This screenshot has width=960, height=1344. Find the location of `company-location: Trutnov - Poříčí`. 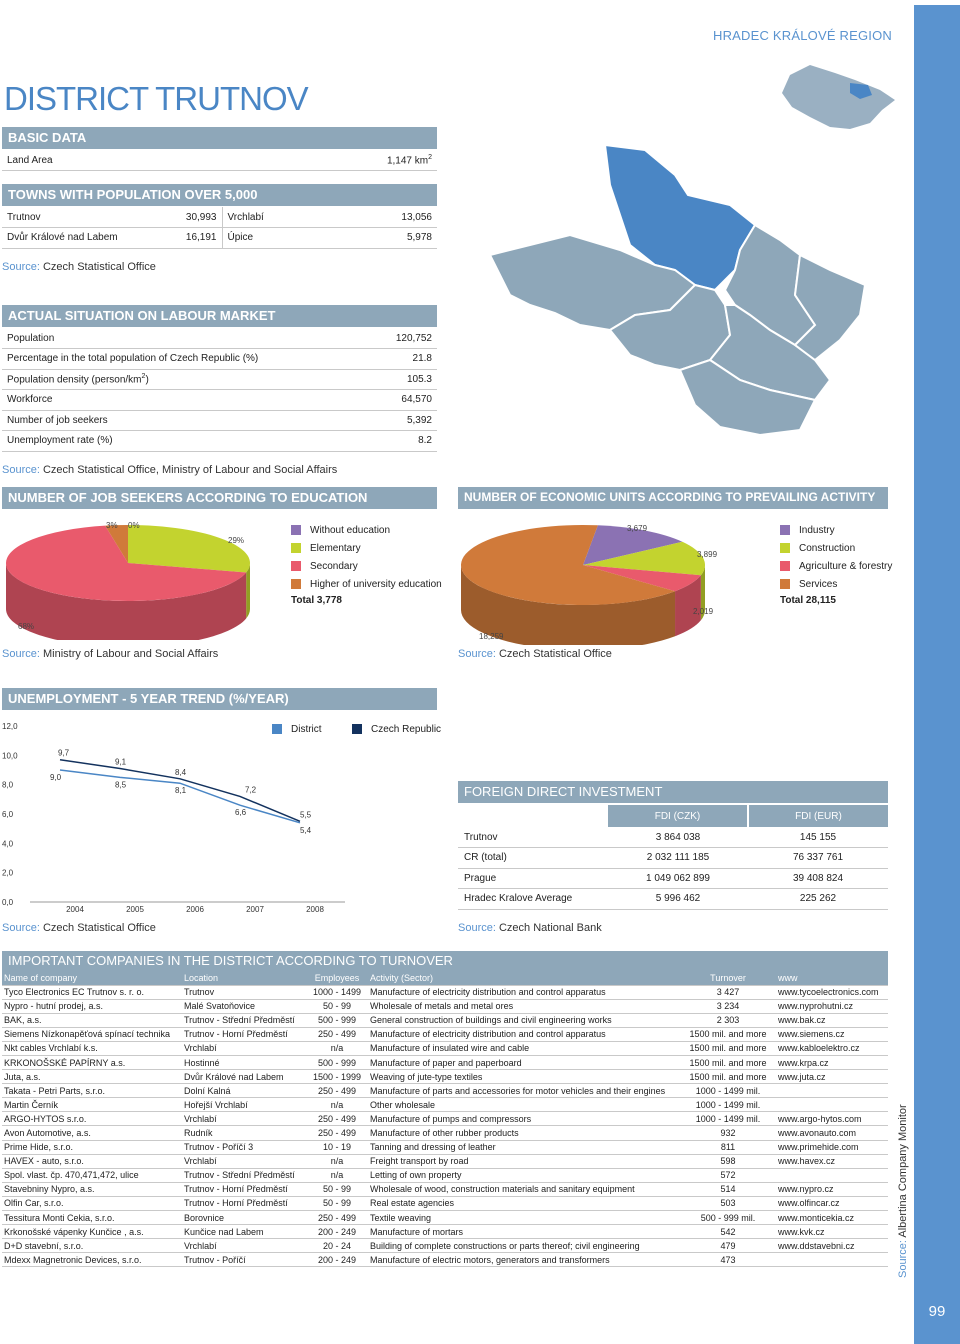

company-location: Trutnov - Poříčí is located at coordinates (244, 1260).